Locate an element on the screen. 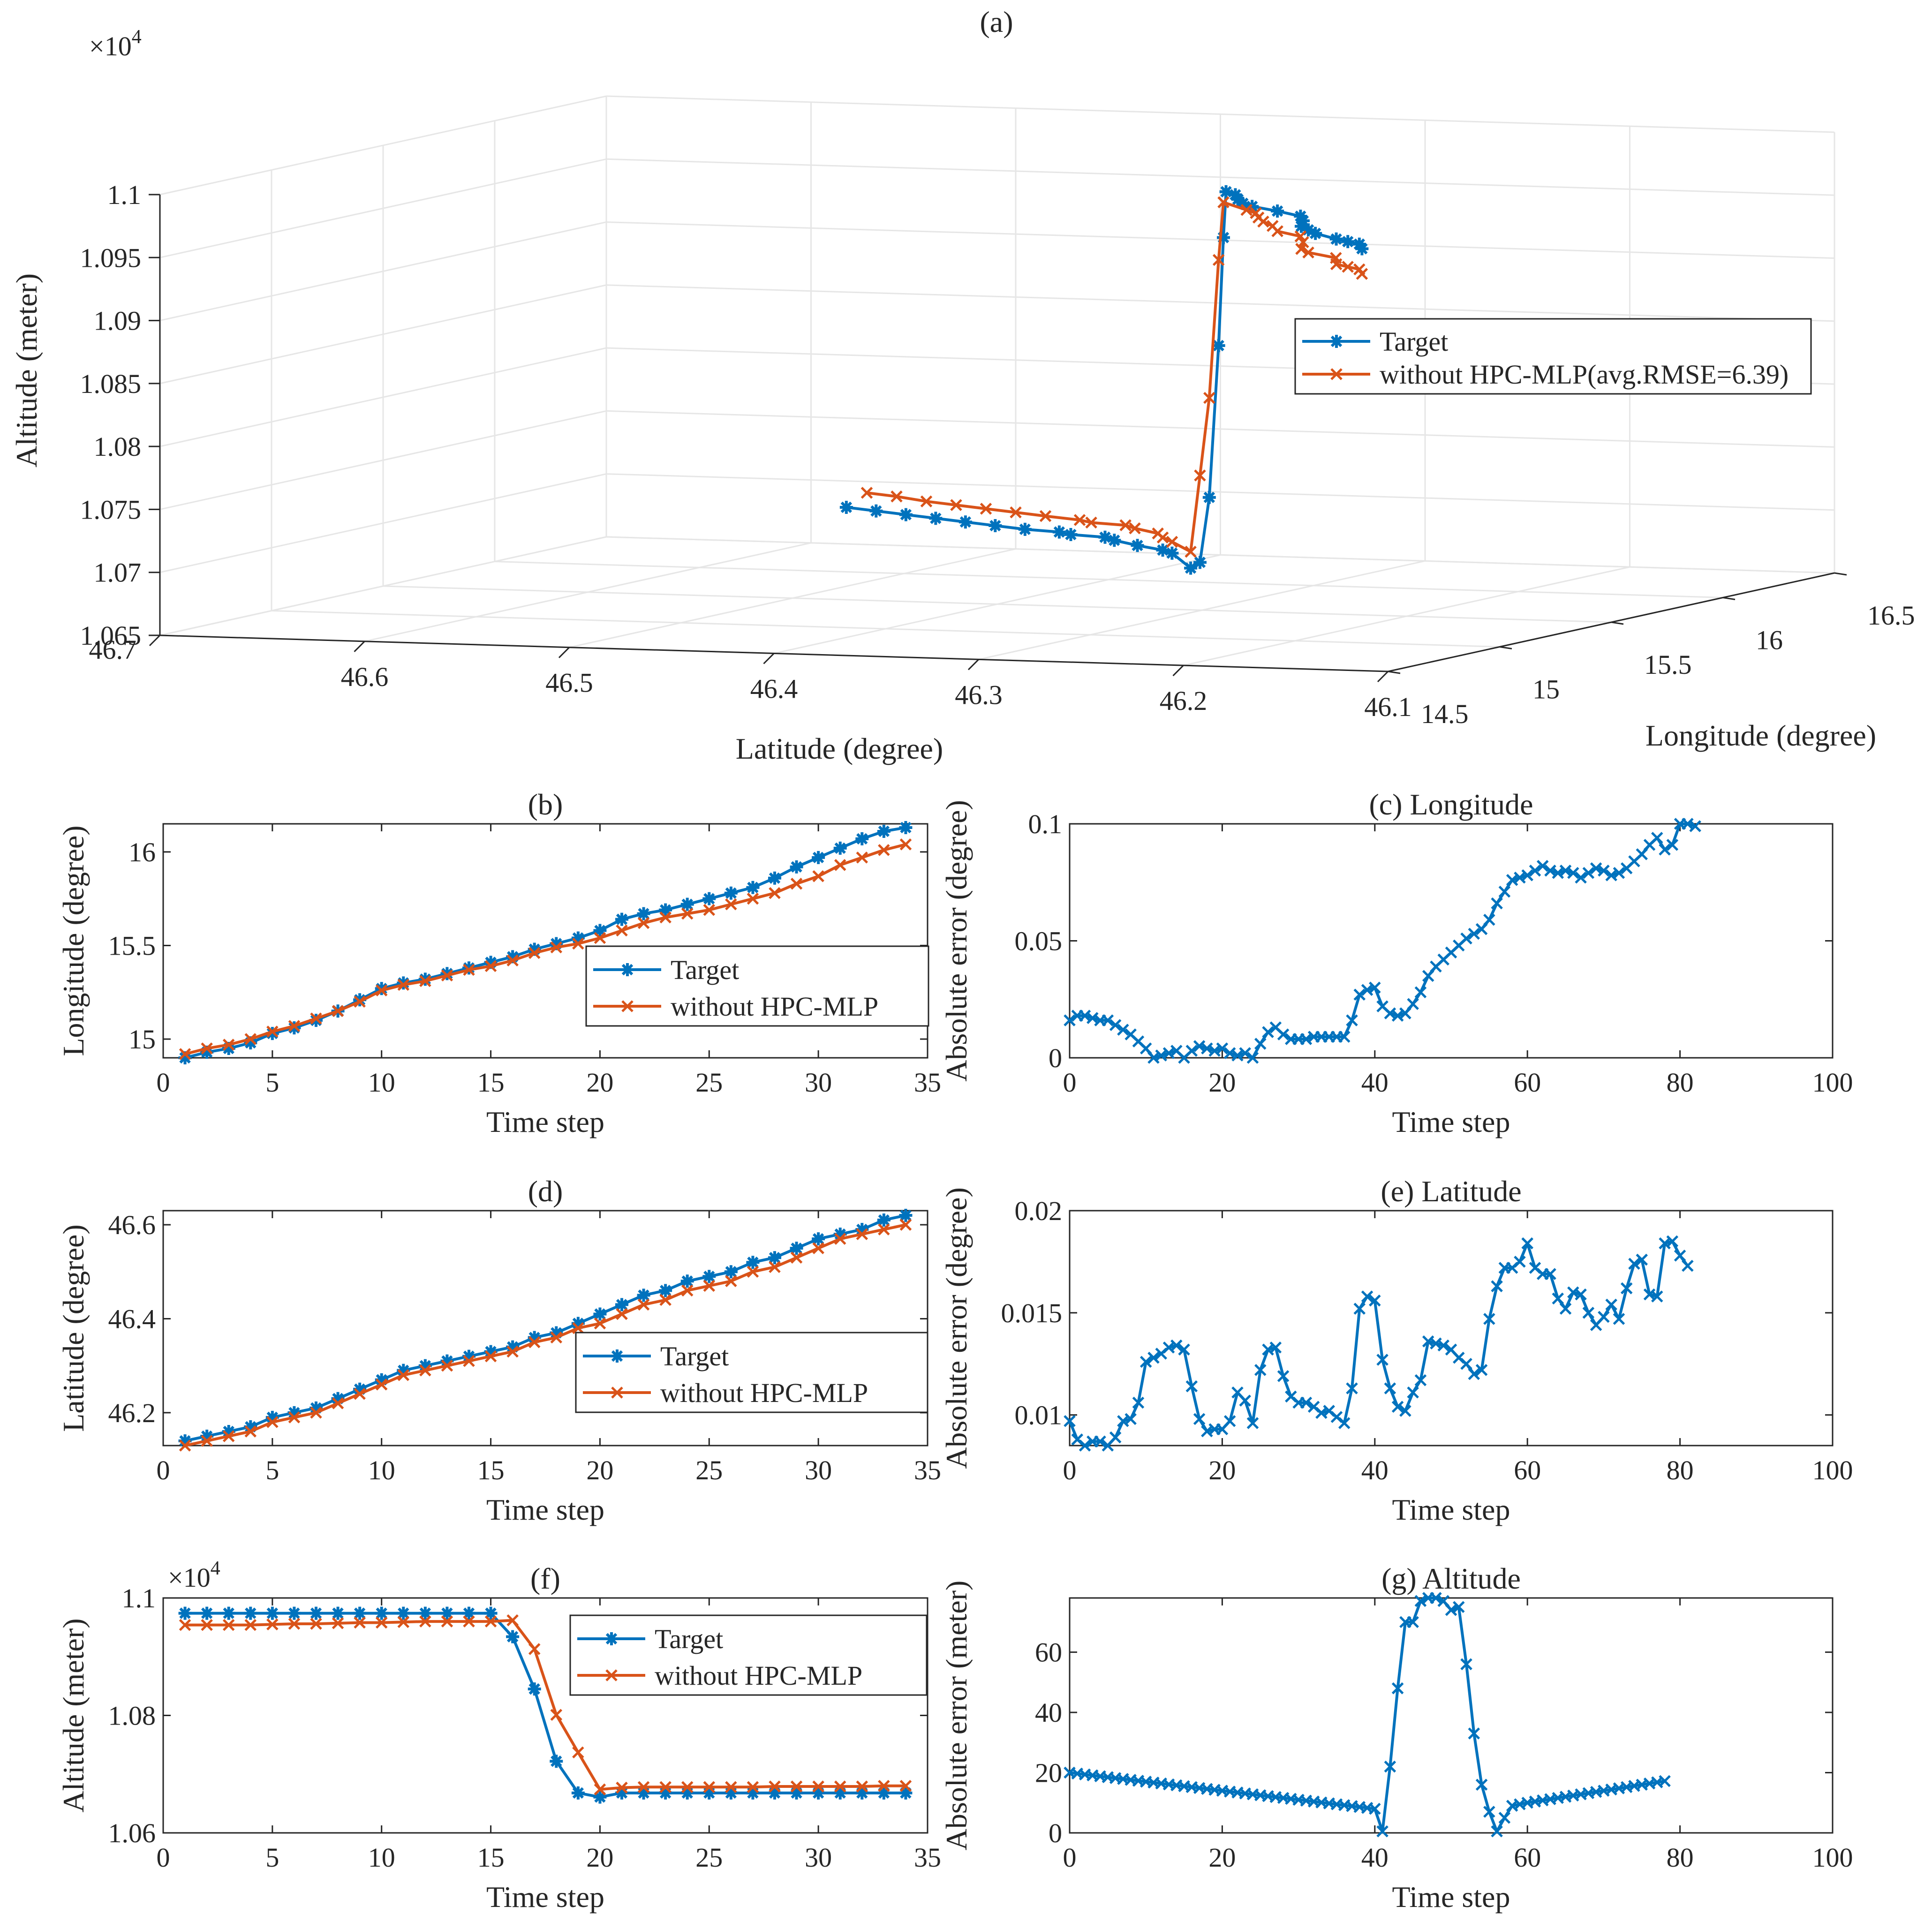  x-tick-label: 60 is located at coordinates (1527, 1858).